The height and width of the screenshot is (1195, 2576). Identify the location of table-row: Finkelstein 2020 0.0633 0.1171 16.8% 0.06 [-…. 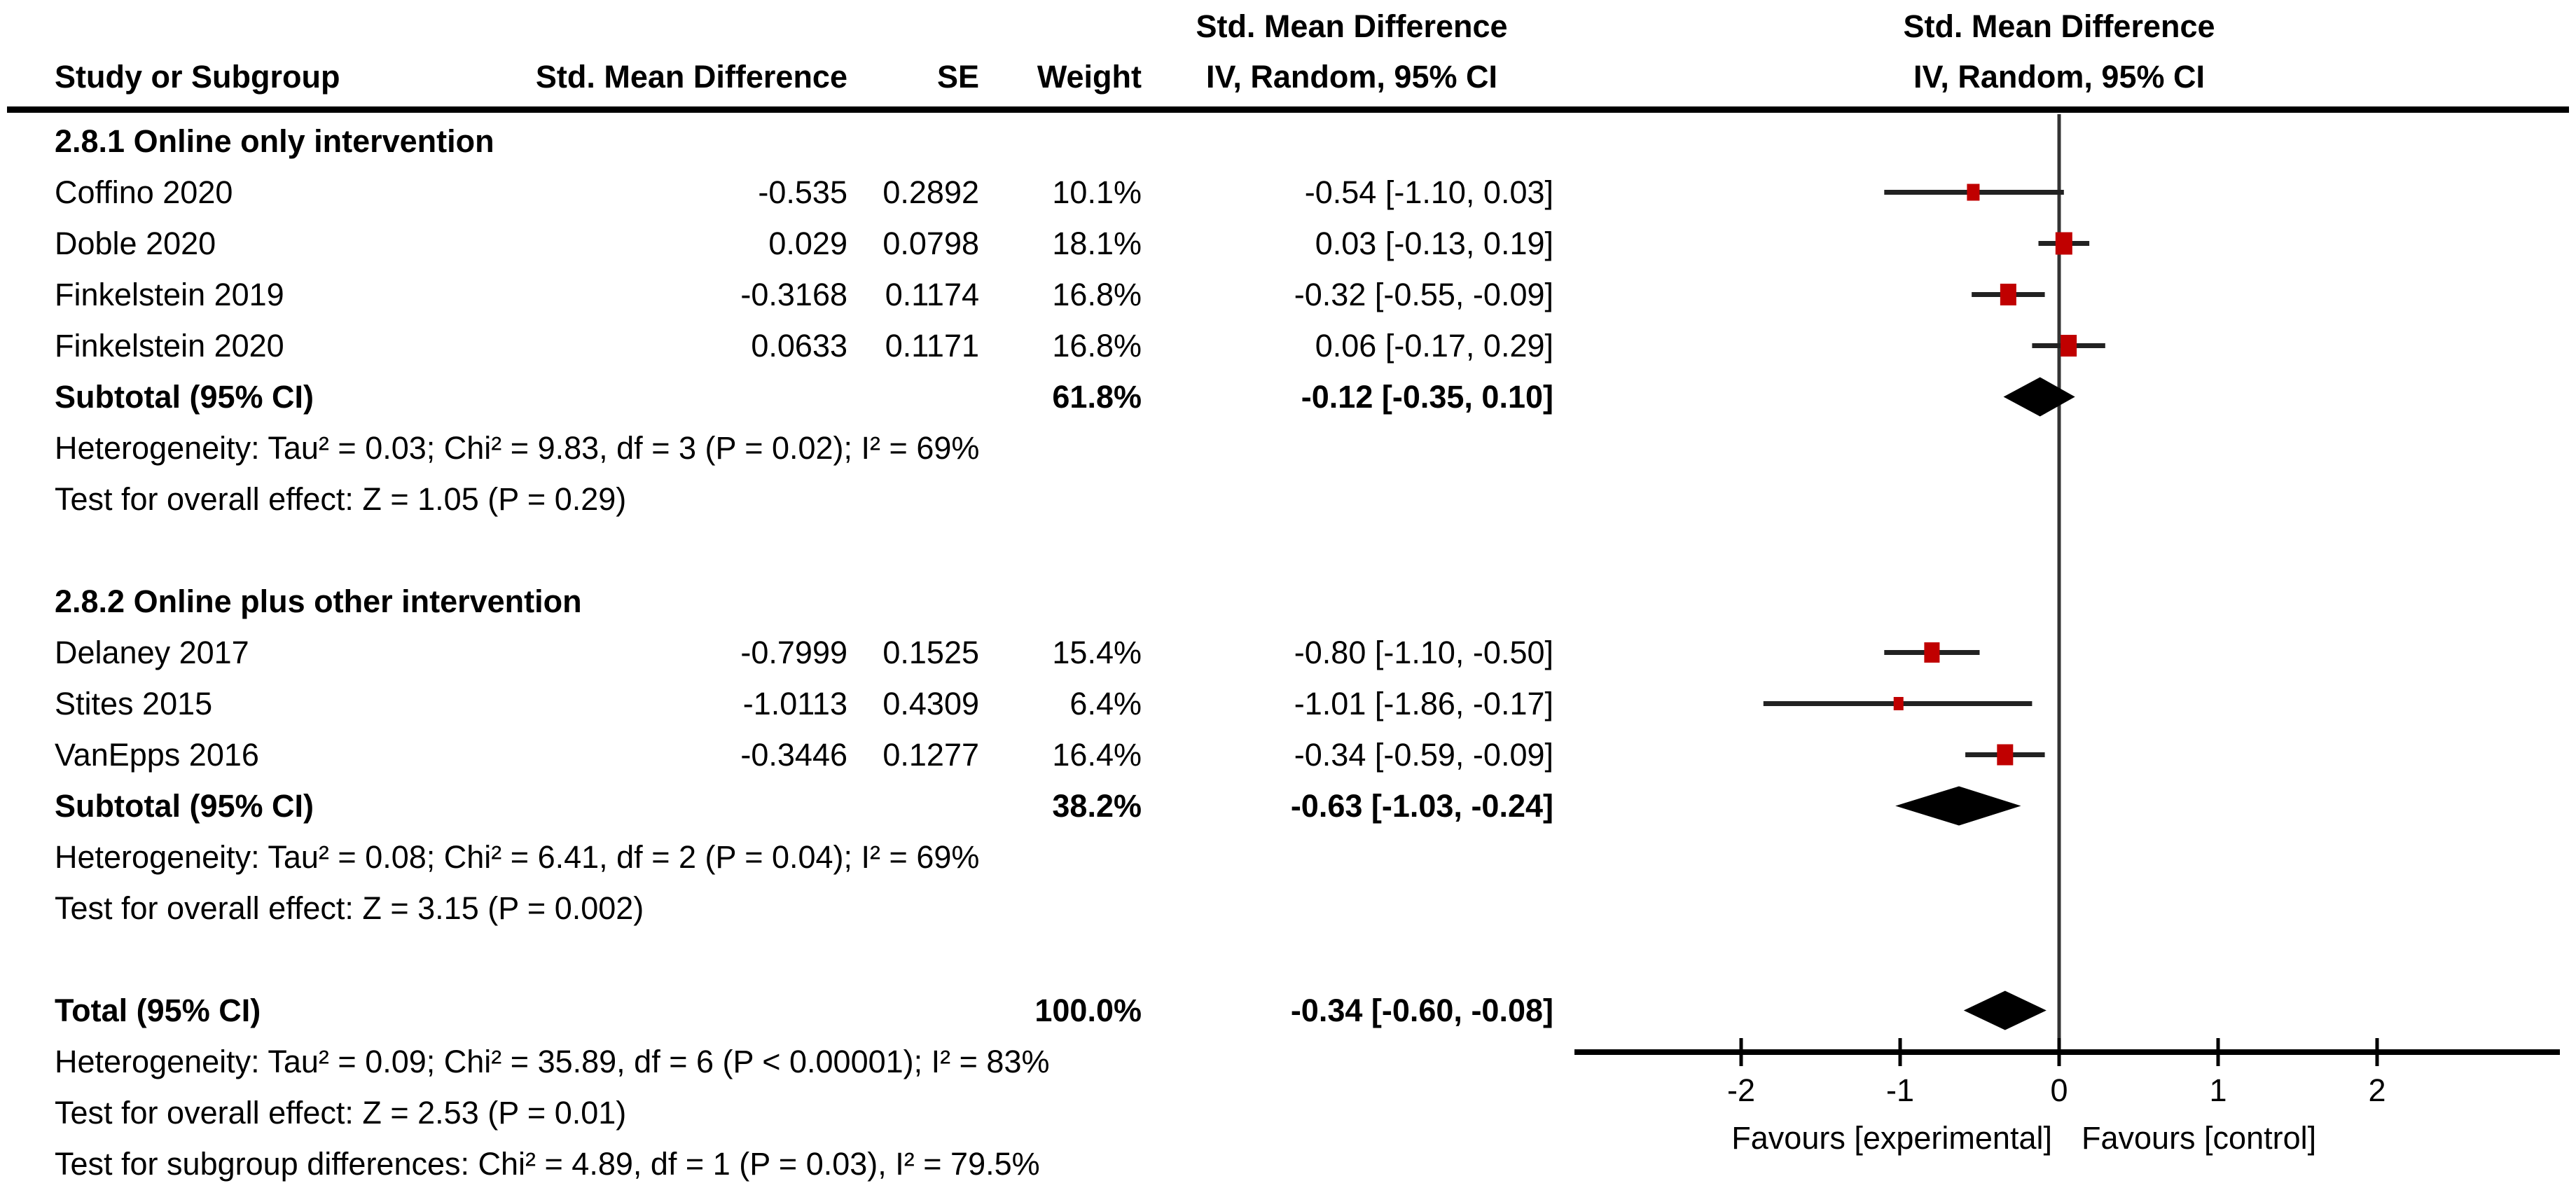
(1288, 345).